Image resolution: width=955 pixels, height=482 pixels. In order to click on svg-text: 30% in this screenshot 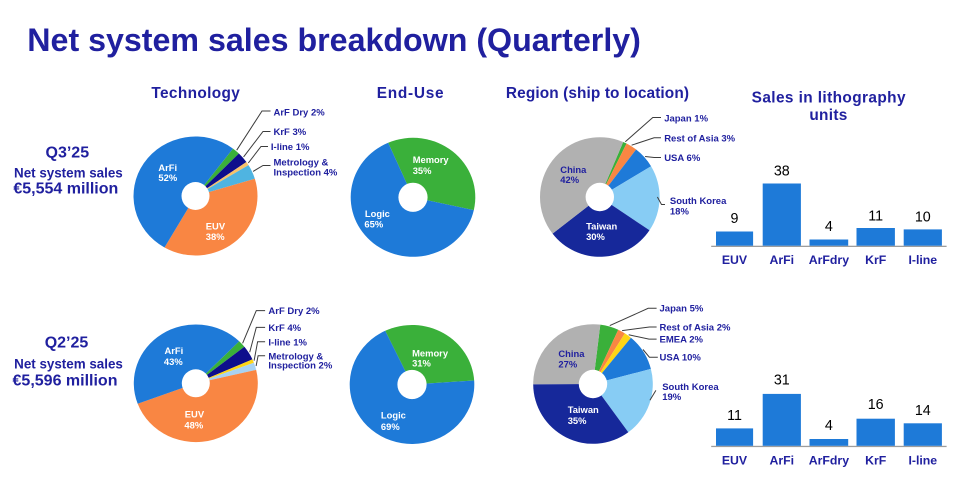, I will do `click(595, 236)`.